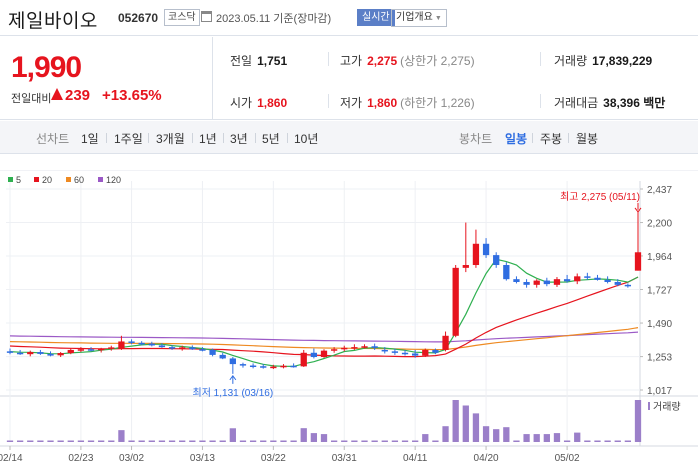 This screenshot has height=474, width=698. I want to click on tab-1year: 1년, so click(208, 139).